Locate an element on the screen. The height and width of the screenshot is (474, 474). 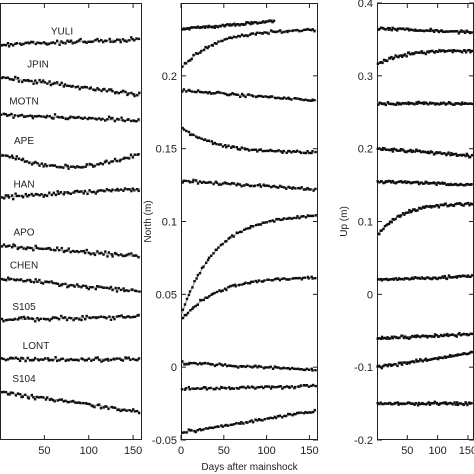
station-label: YULI is located at coordinates (62, 32).